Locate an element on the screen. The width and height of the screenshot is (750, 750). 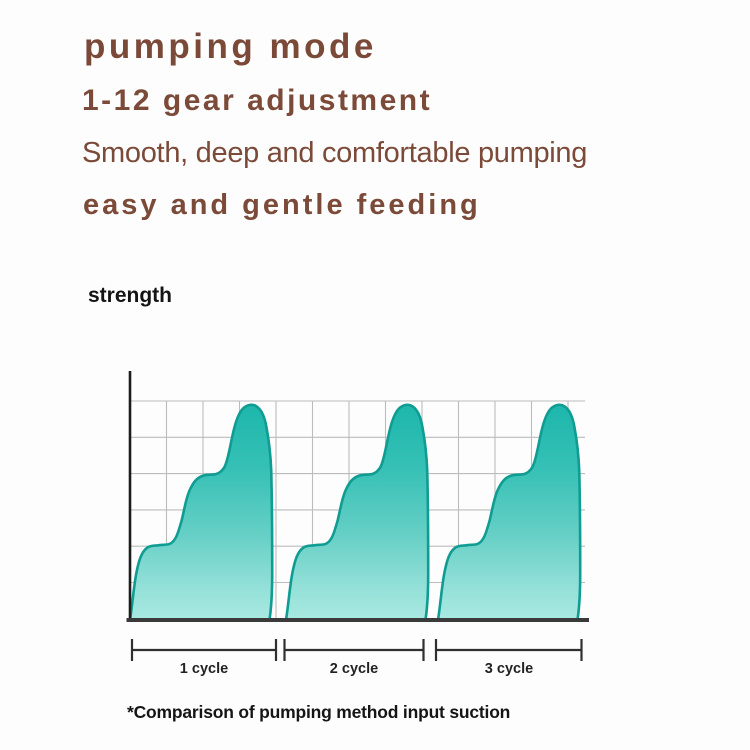
cycle-1-label: 1 cycle is located at coordinates (204, 669).